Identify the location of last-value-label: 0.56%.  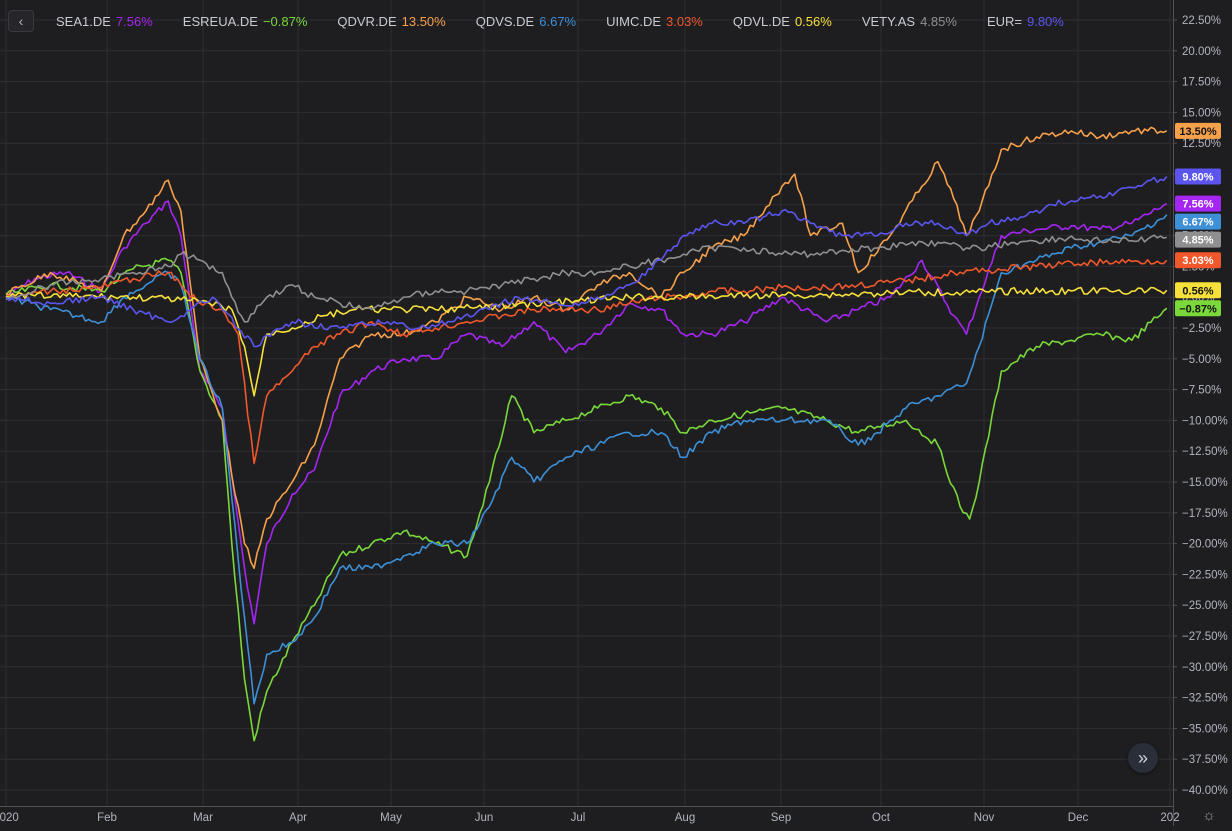
(1197, 291).